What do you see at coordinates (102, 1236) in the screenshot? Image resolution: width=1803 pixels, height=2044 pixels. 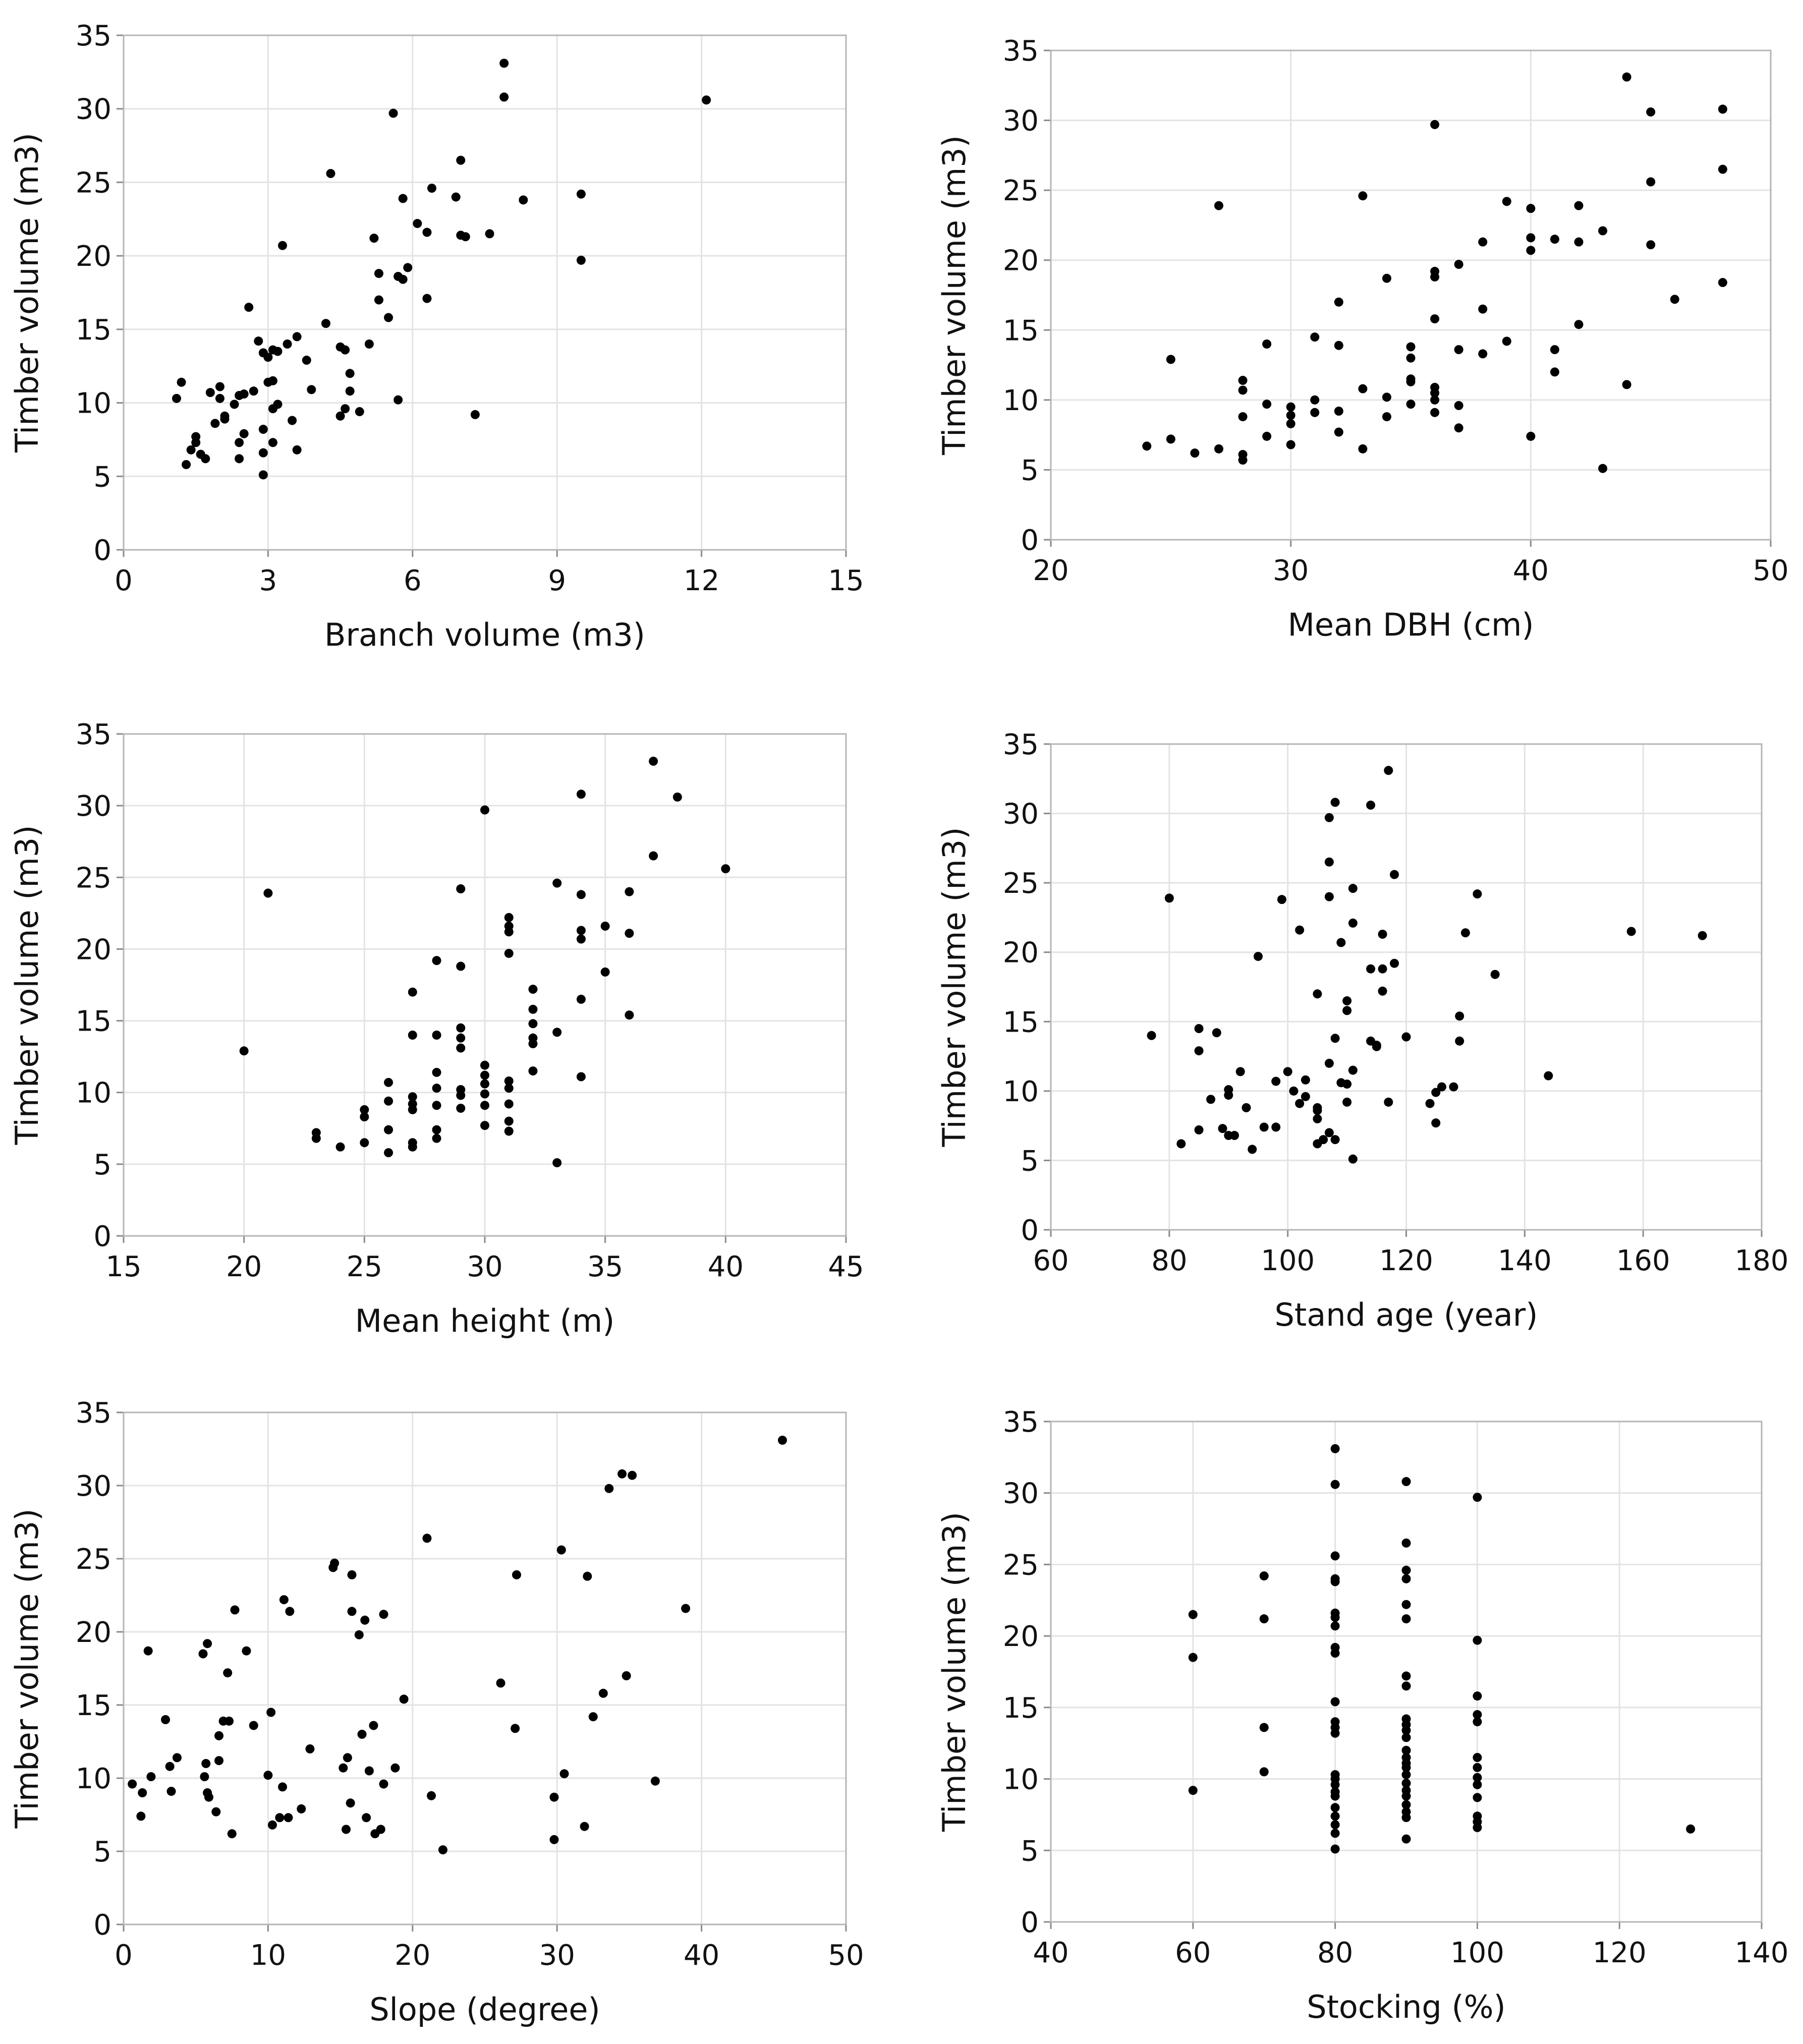 I see `y-tick-label: 0` at bounding box center [102, 1236].